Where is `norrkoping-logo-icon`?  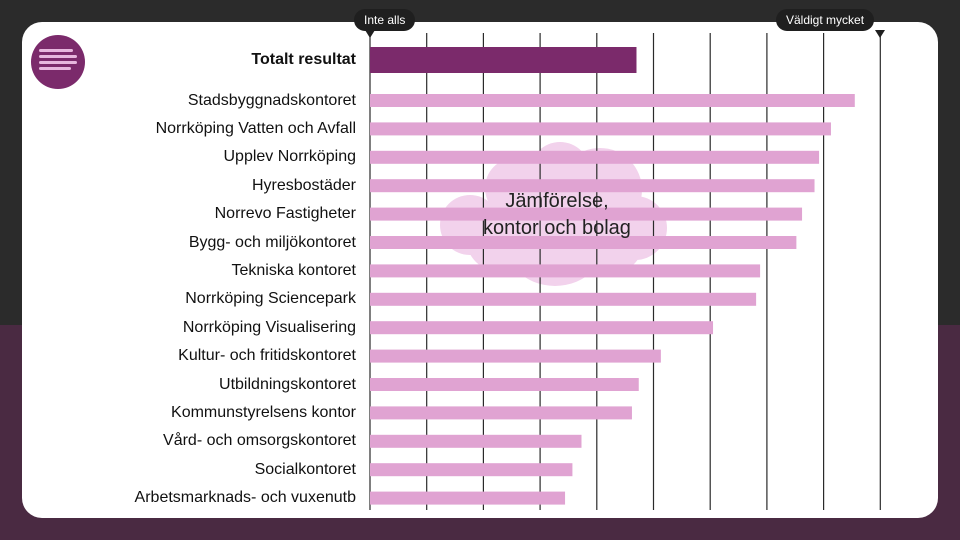 norrkoping-logo-icon is located at coordinates (58, 62).